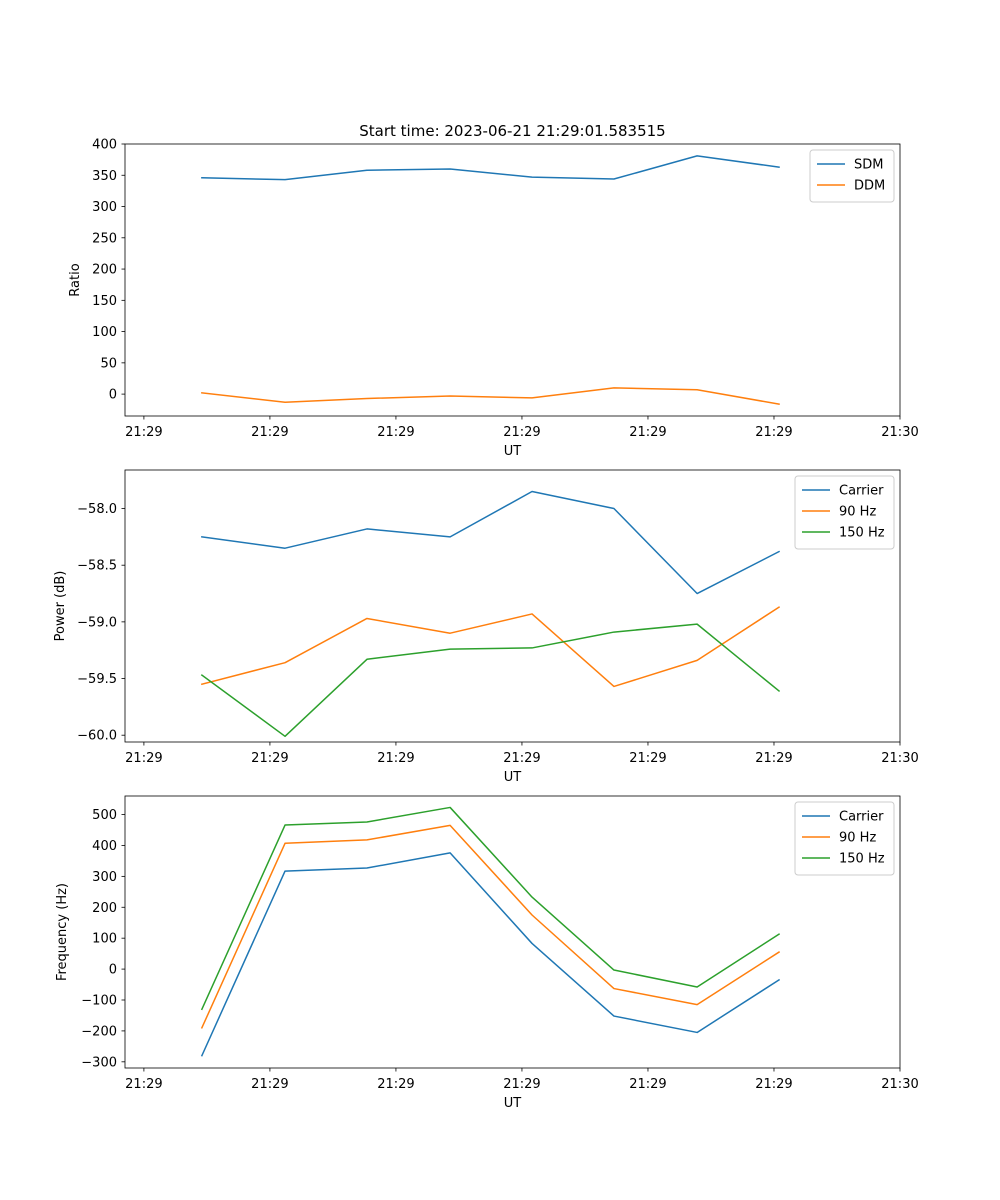 The height and width of the screenshot is (1200, 1000). Describe the element at coordinates (97, 679) in the screenshot. I see `y-tick-label: −59.5` at that location.